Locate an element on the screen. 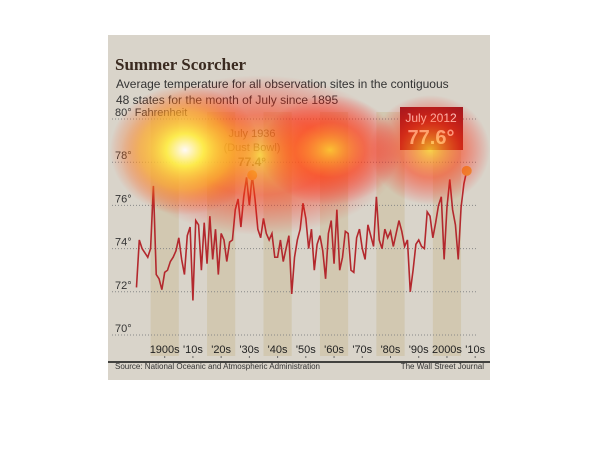  x-tick-label: '30s is located at coordinates (249, 350).